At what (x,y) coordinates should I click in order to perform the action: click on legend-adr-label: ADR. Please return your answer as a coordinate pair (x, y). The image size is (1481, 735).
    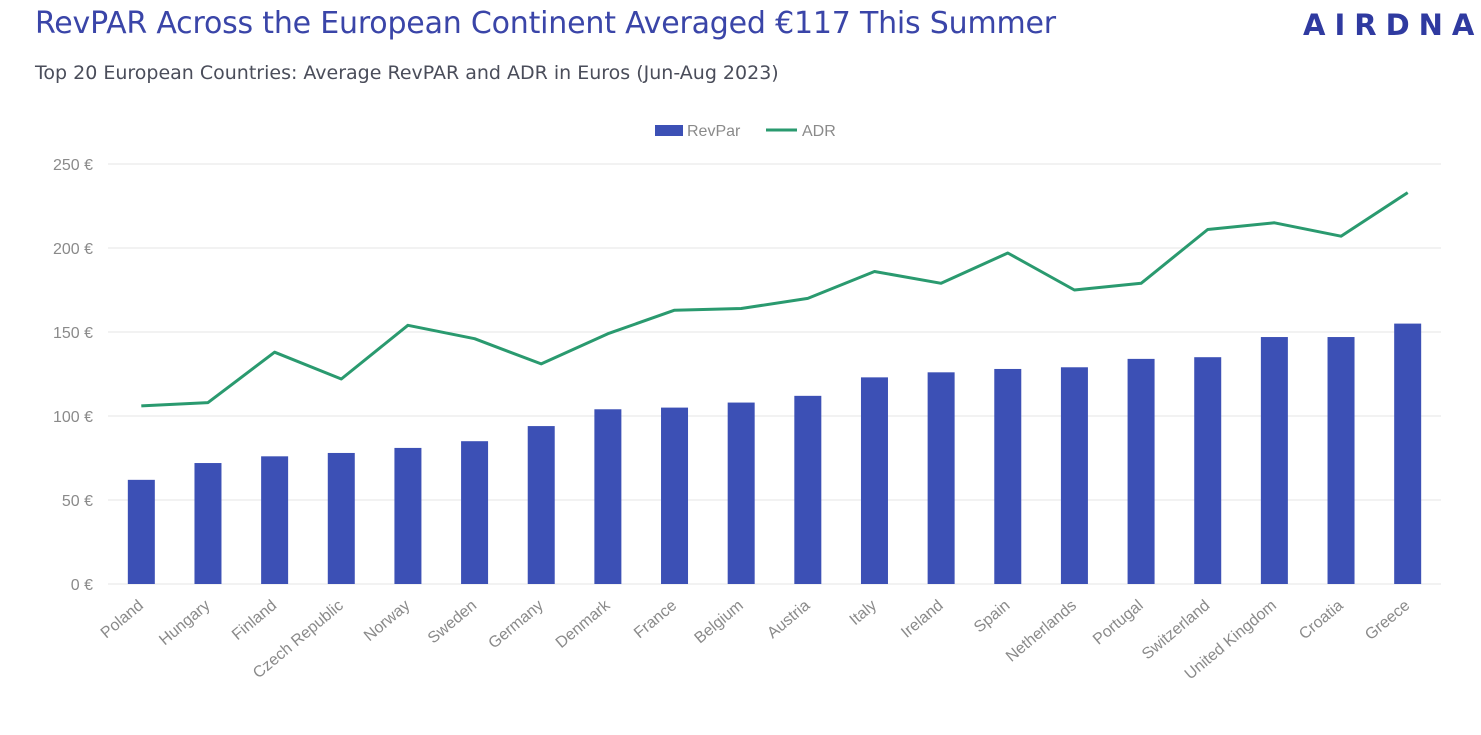
    Looking at the image, I should click on (819, 131).